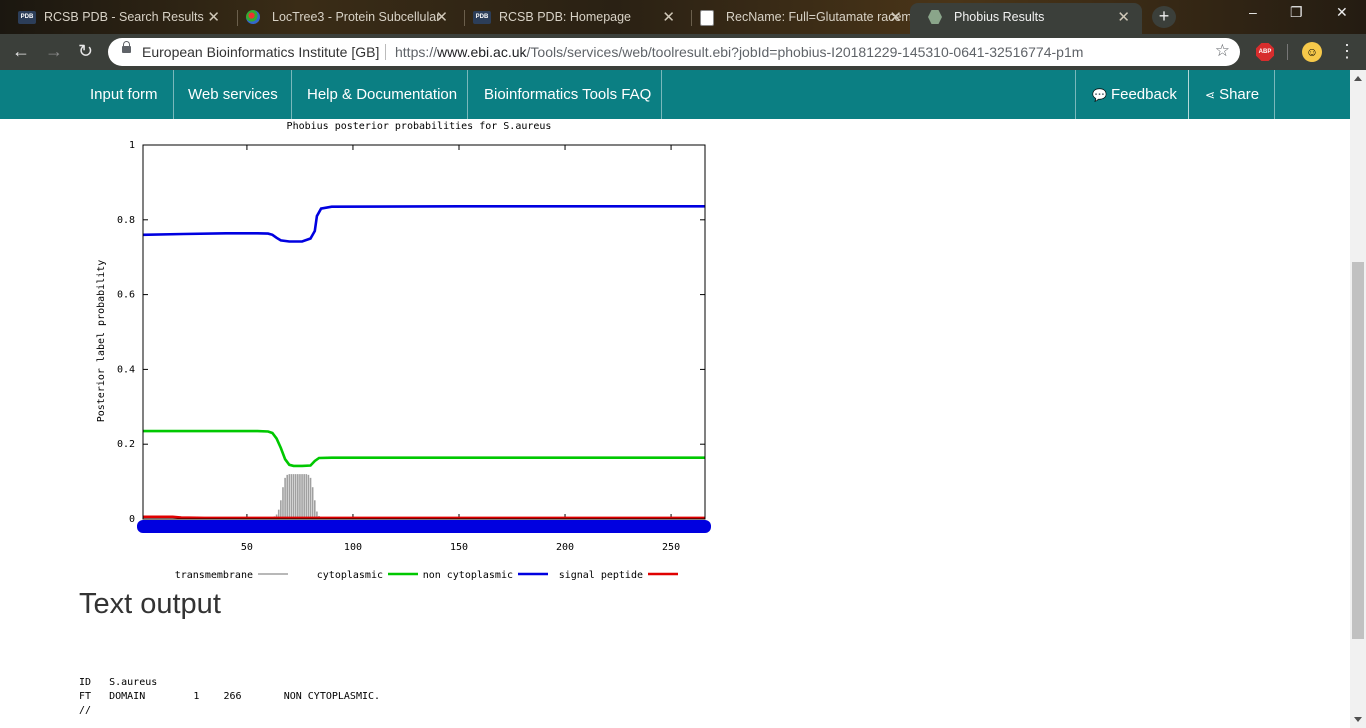 The width and height of the screenshot is (1366, 728). I want to click on profile-avatar-icon: ☺, so click(1312, 52).